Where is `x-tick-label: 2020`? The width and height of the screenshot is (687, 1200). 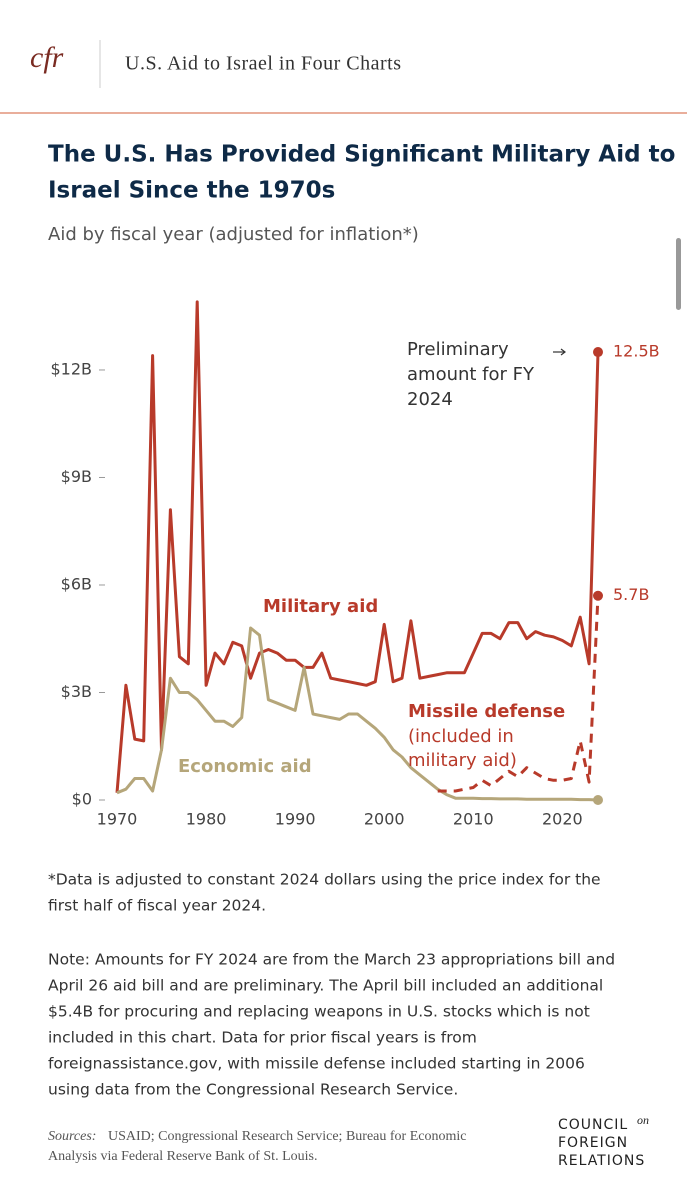 x-tick-label: 2020 is located at coordinates (562, 819).